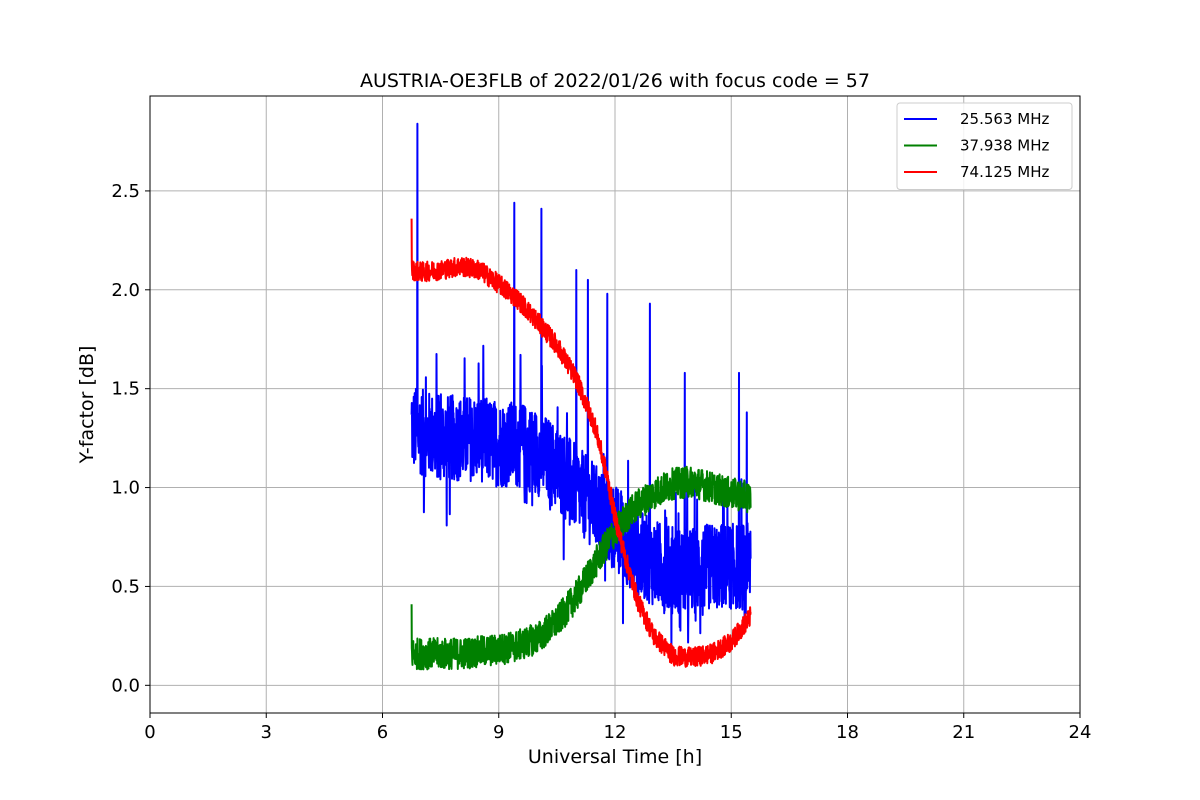 The width and height of the screenshot is (1200, 800). What do you see at coordinates (1004, 172) in the screenshot?
I see `legend-label: 74.125 MHz` at bounding box center [1004, 172].